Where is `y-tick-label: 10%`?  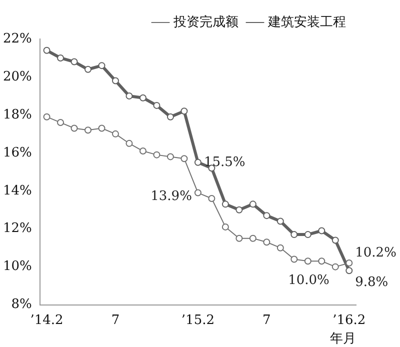
y-tick-label: 10% is located at coordinates (17, 266).